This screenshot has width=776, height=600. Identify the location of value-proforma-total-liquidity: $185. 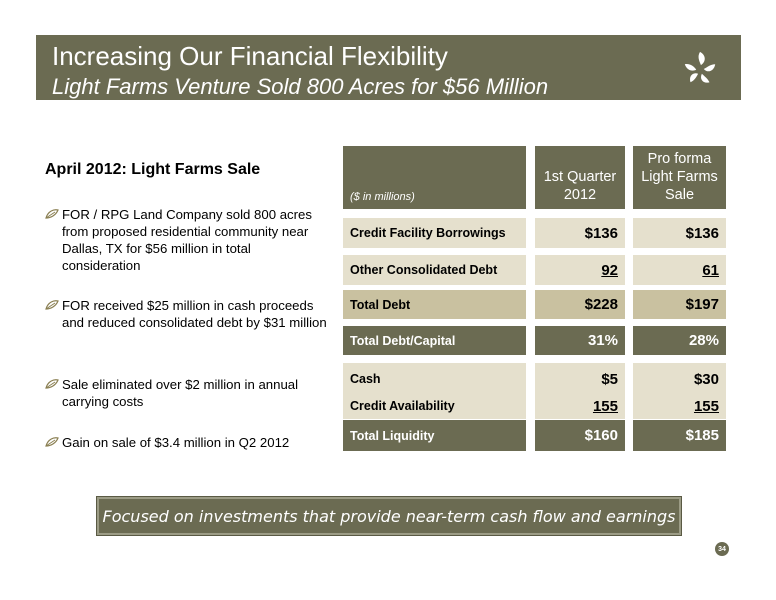
(679, 435).